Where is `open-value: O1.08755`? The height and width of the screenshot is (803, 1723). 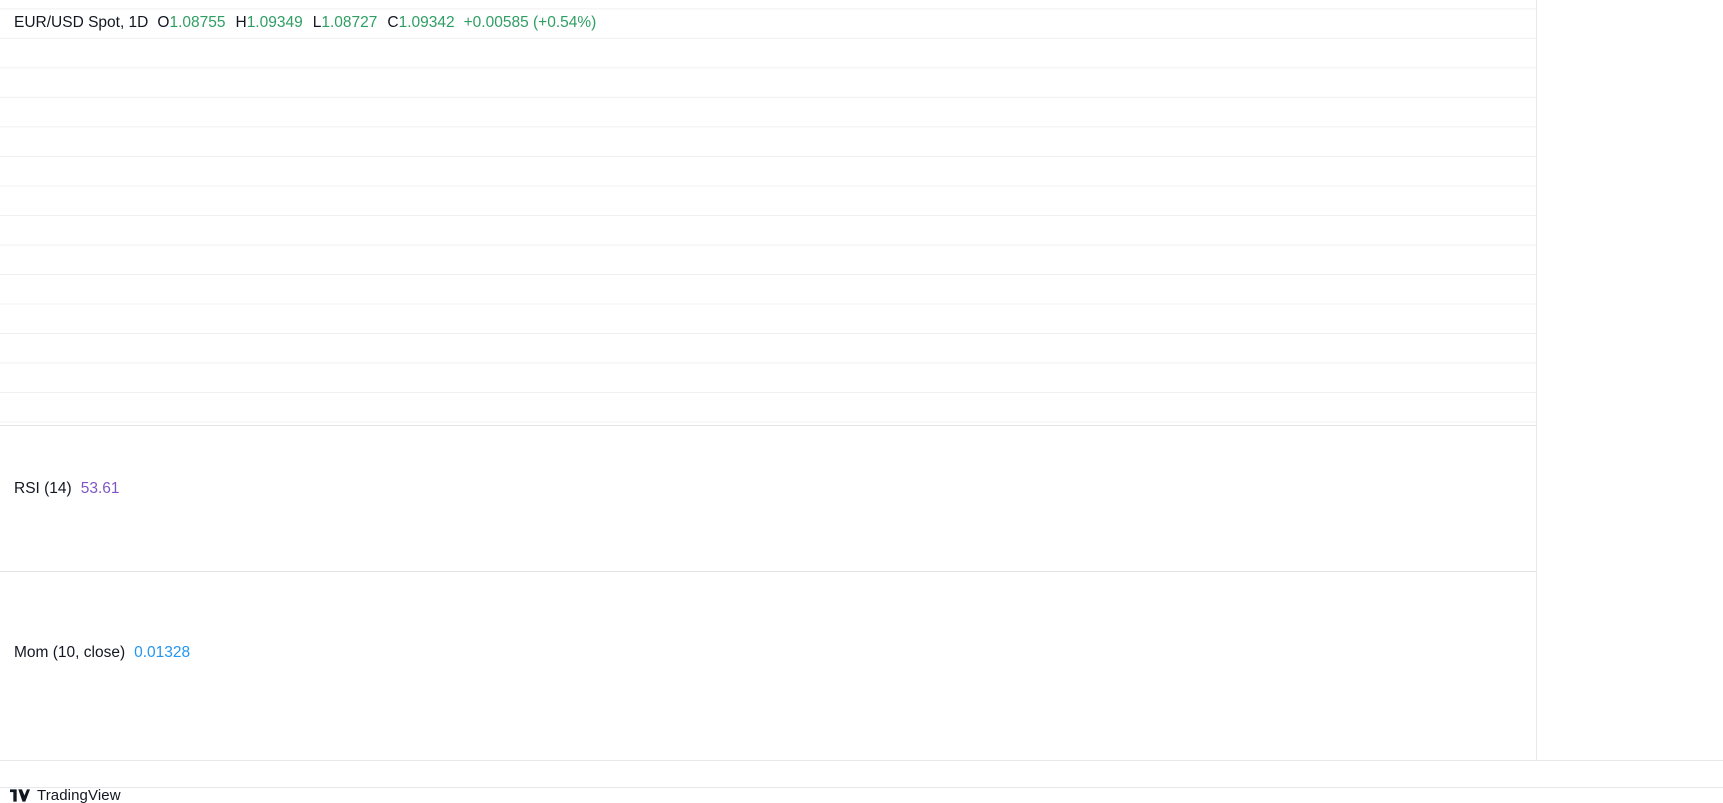
open-value: O1.08755 is located at coordinates (191, 22).